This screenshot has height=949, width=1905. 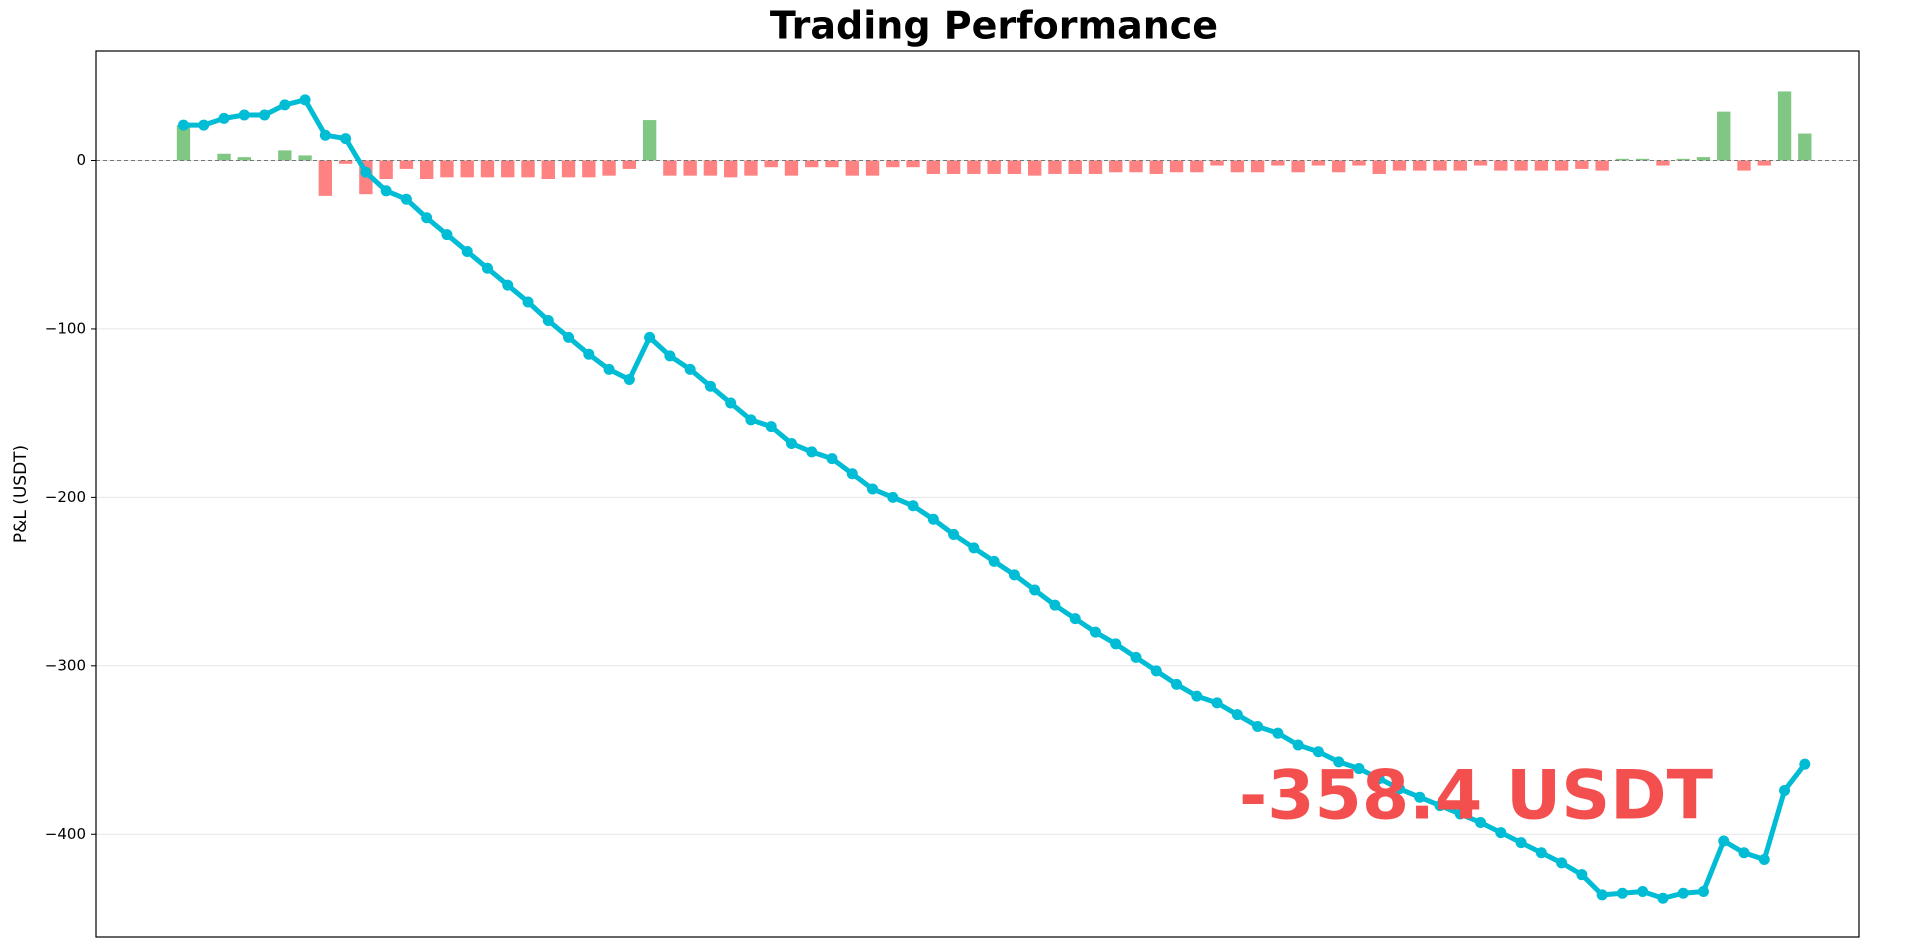 I want to click on y-tick-label: 0, so click(x=81, y=160).